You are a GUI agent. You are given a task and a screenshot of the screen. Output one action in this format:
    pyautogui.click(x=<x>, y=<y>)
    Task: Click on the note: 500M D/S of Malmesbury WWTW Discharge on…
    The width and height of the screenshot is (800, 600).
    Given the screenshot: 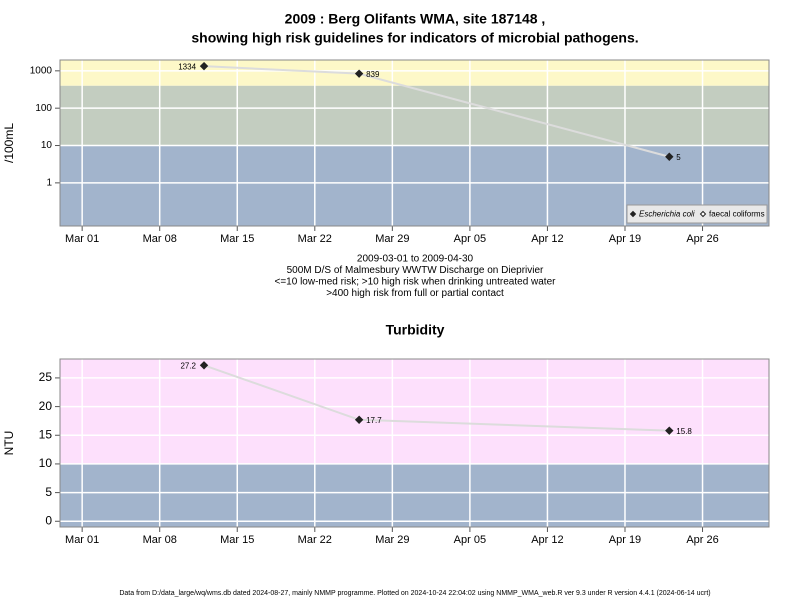 What is the action you would take?
    pyautogui.click(x=415, y=270)
    